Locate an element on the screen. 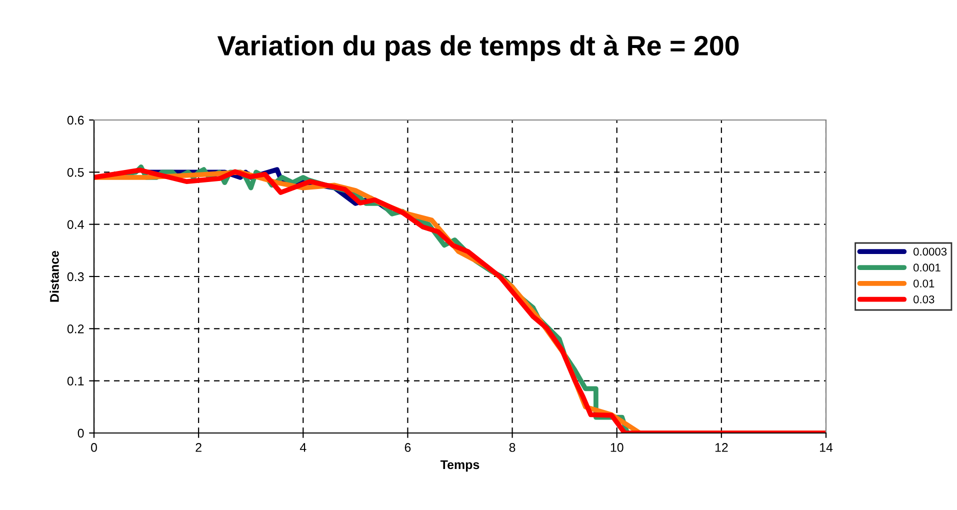  legend-label: 0.001 is located at coordinates (926, 268).